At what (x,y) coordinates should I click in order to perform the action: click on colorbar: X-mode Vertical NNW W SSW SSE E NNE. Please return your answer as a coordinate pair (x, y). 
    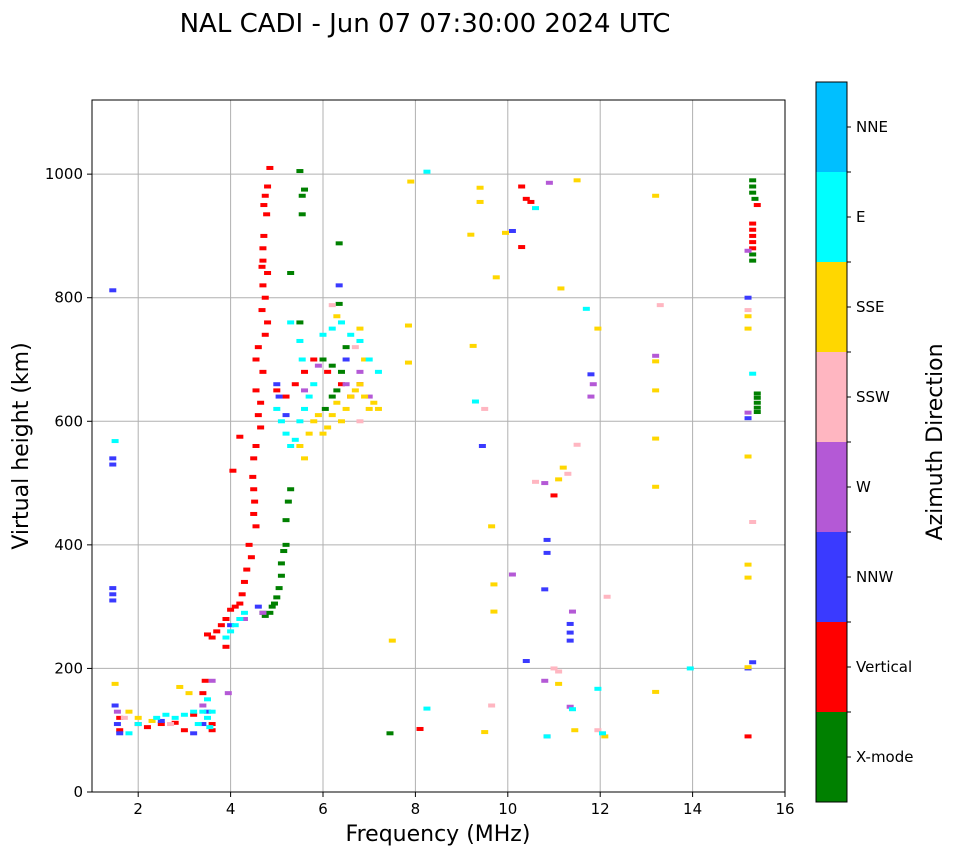
    Looking at the image, I should click on (864, 442).